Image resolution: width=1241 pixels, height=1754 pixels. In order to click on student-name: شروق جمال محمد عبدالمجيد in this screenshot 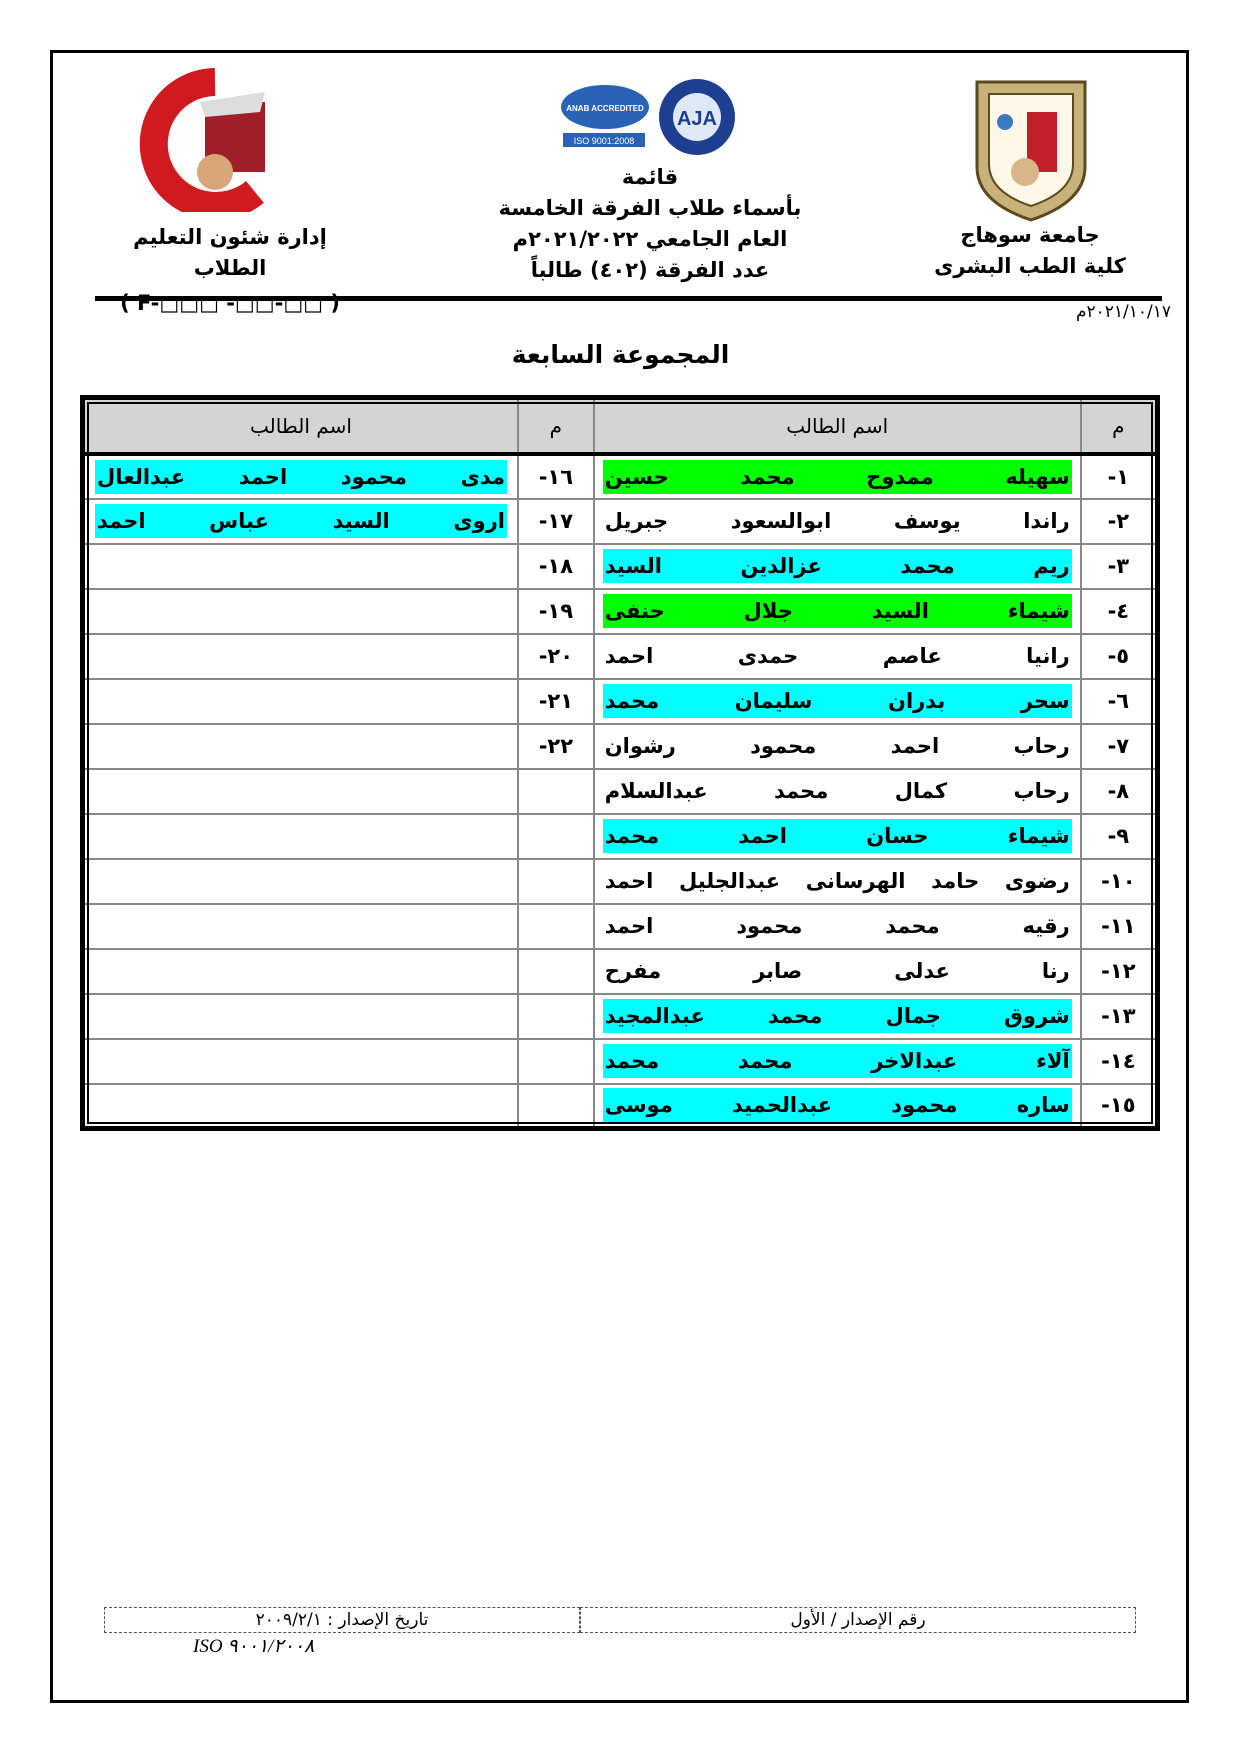, I will do `click(837, 1016)`.